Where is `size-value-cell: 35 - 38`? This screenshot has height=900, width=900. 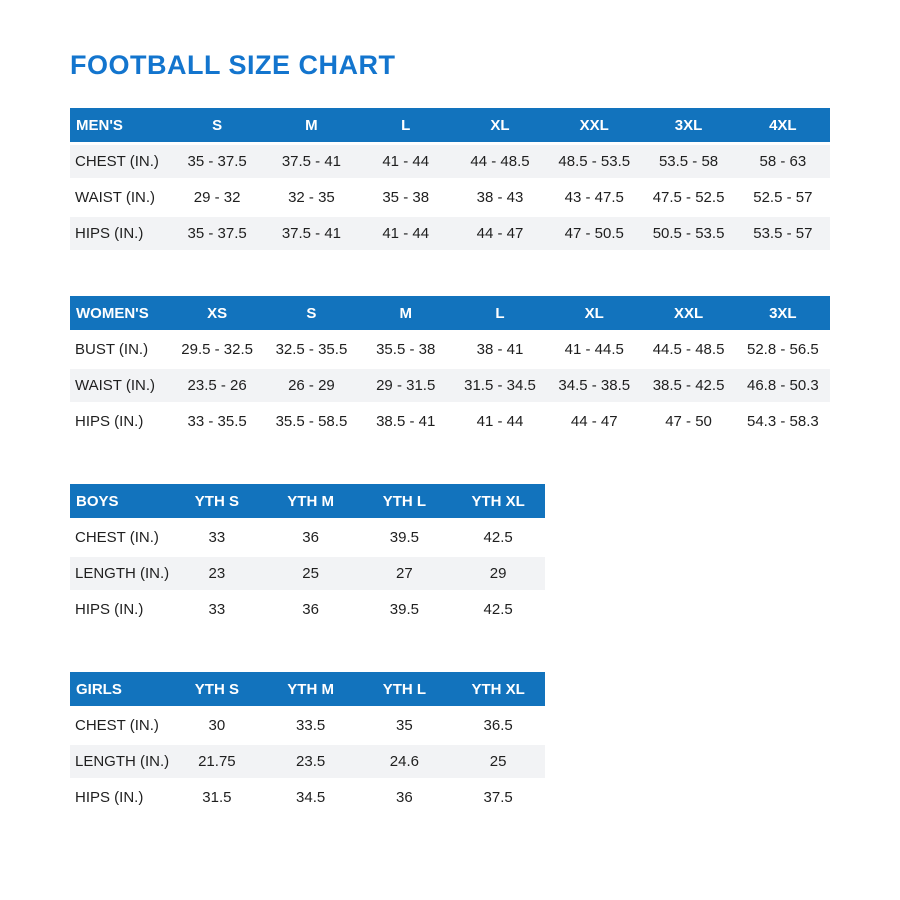
size-value-cell: 35 - 38 is located at coordinates (405, 197).